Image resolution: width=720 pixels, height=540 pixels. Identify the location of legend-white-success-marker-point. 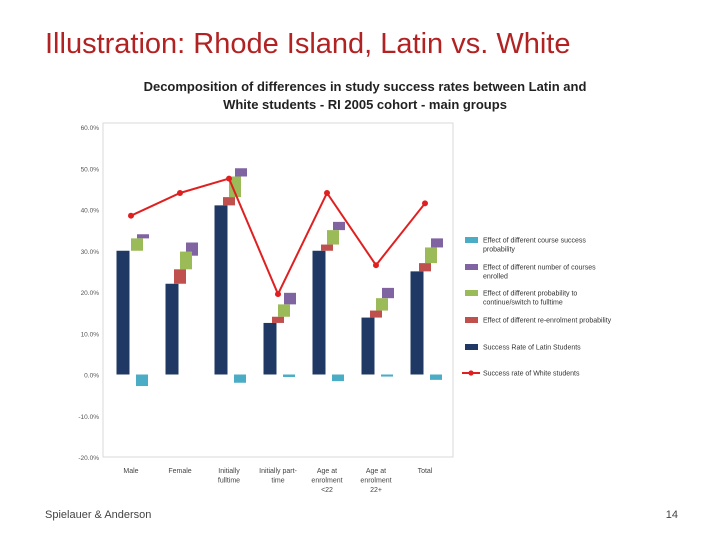
(471, 373).